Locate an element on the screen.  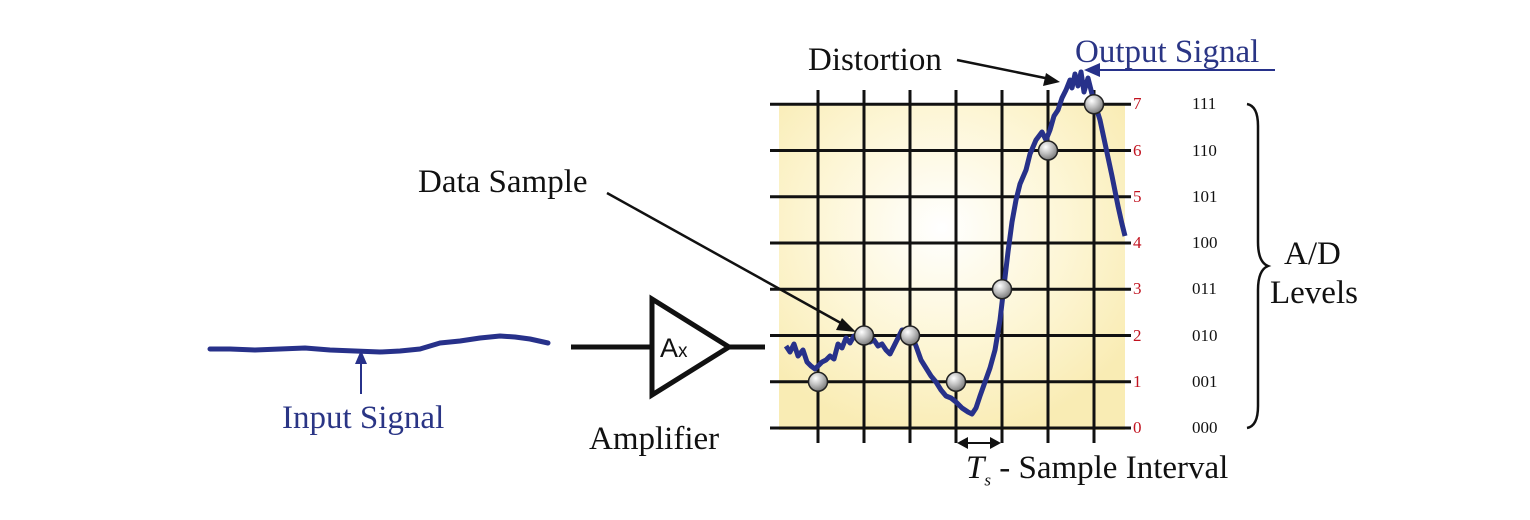
sample-interval-label: Ts - Sample Interval is located at coordinates (1097, 470).